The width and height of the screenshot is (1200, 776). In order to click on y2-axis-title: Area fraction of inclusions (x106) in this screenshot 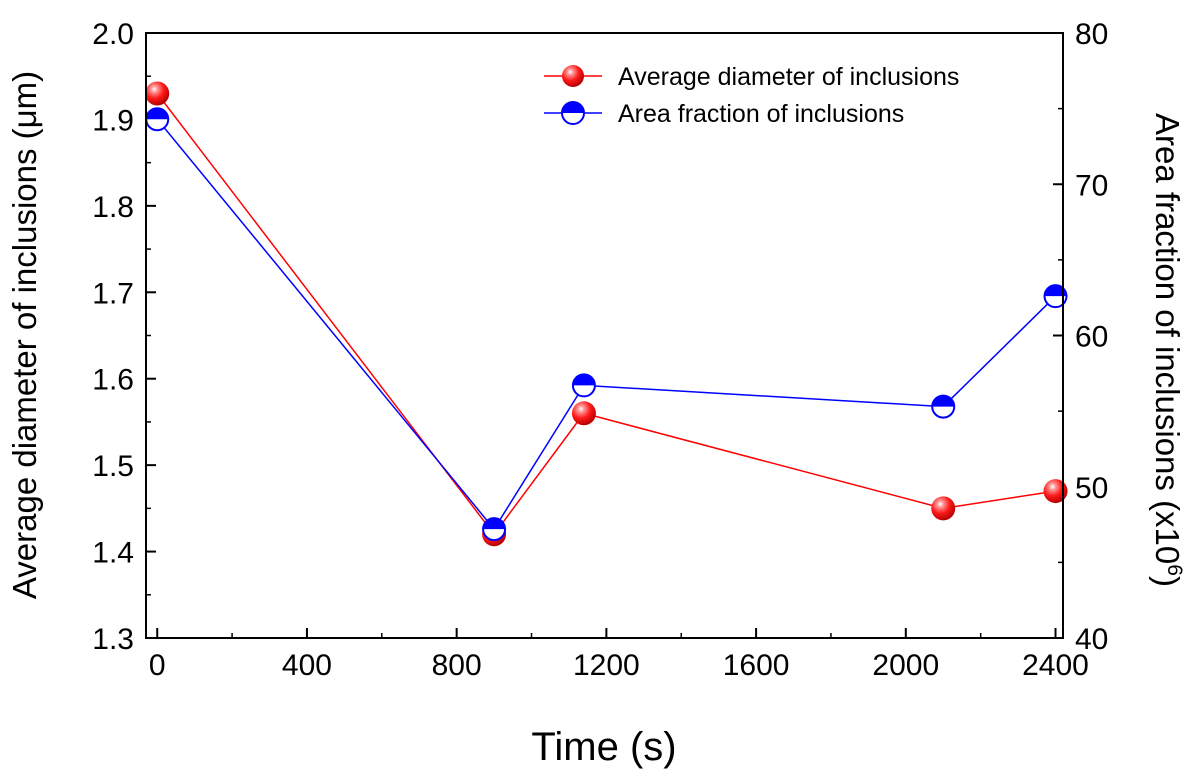, I will do `click(1167, 350)`.